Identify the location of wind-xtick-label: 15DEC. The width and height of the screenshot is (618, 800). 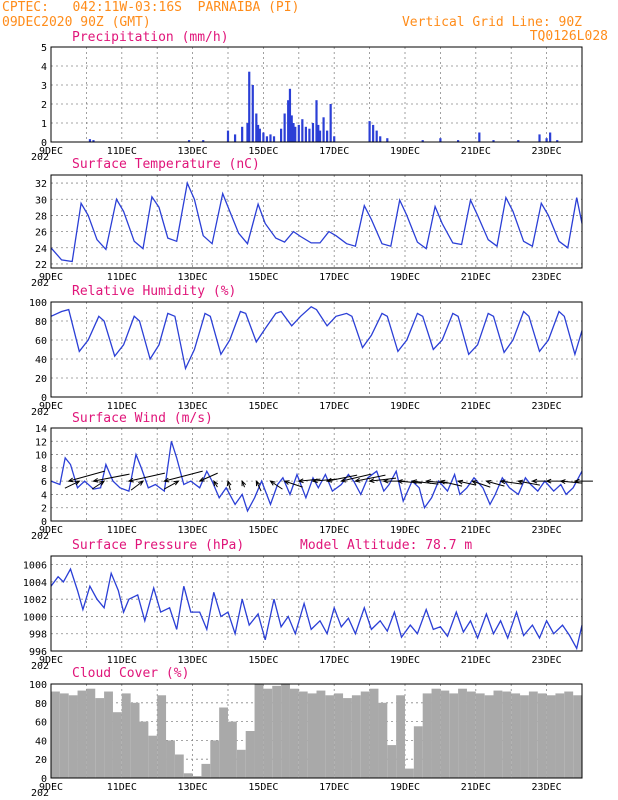
(263, 530).